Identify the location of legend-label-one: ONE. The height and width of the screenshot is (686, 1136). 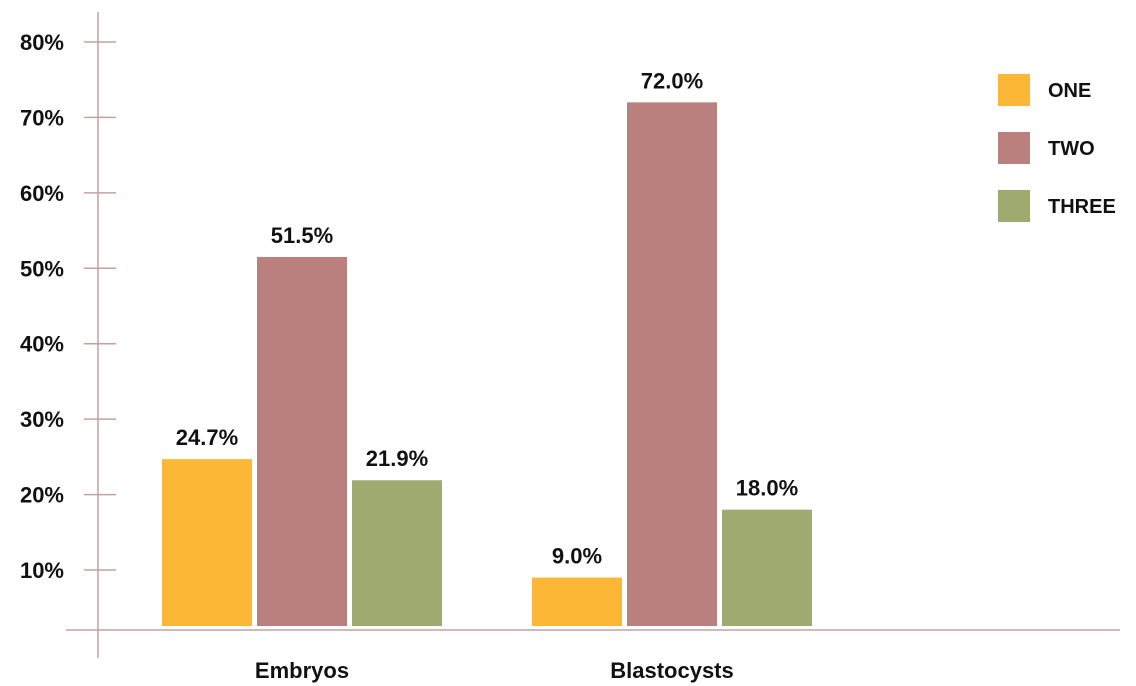
(1069, 91).